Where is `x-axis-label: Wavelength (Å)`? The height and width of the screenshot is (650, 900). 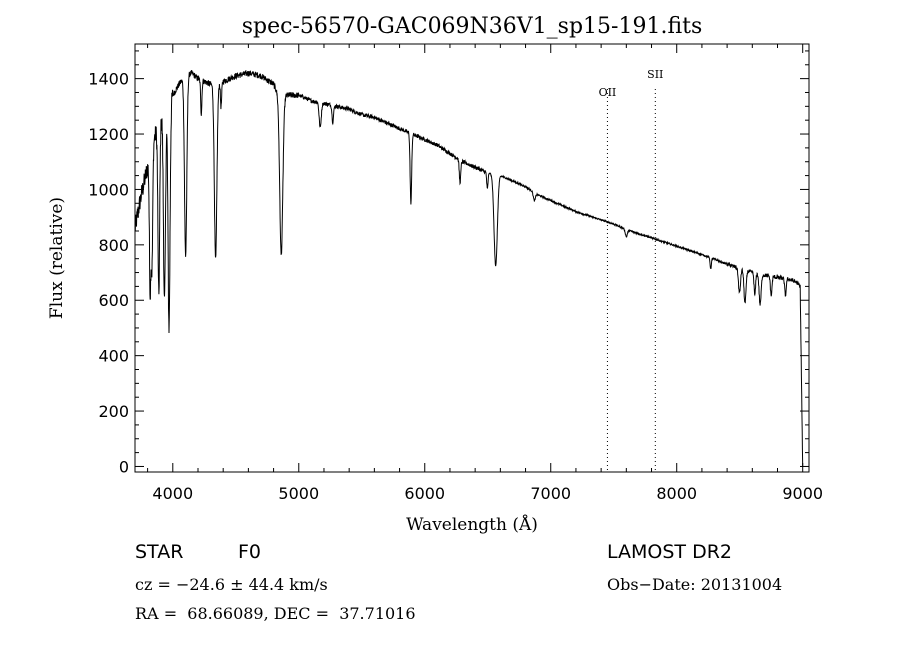 x-axis-label: Wavelength (Å) is located at coordinates (472, 524).